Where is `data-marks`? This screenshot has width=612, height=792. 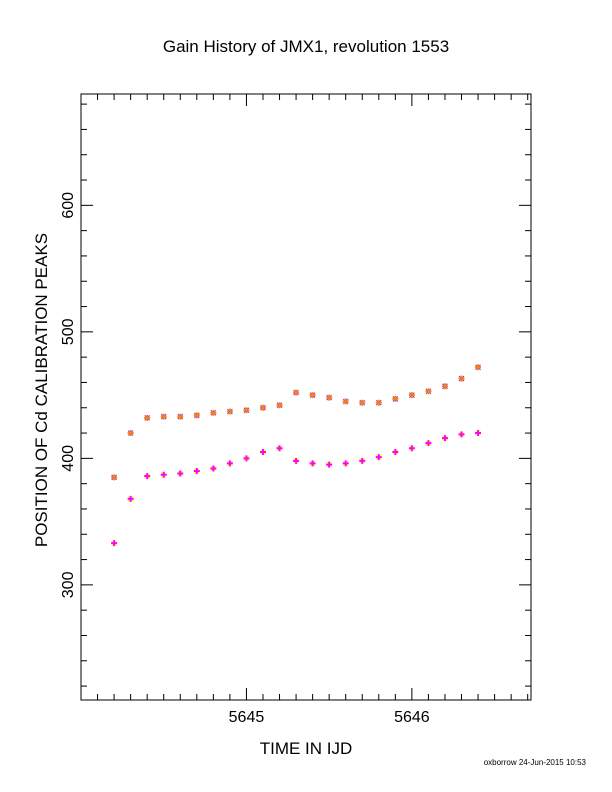
data-marks is located at coordinates (296, 455).